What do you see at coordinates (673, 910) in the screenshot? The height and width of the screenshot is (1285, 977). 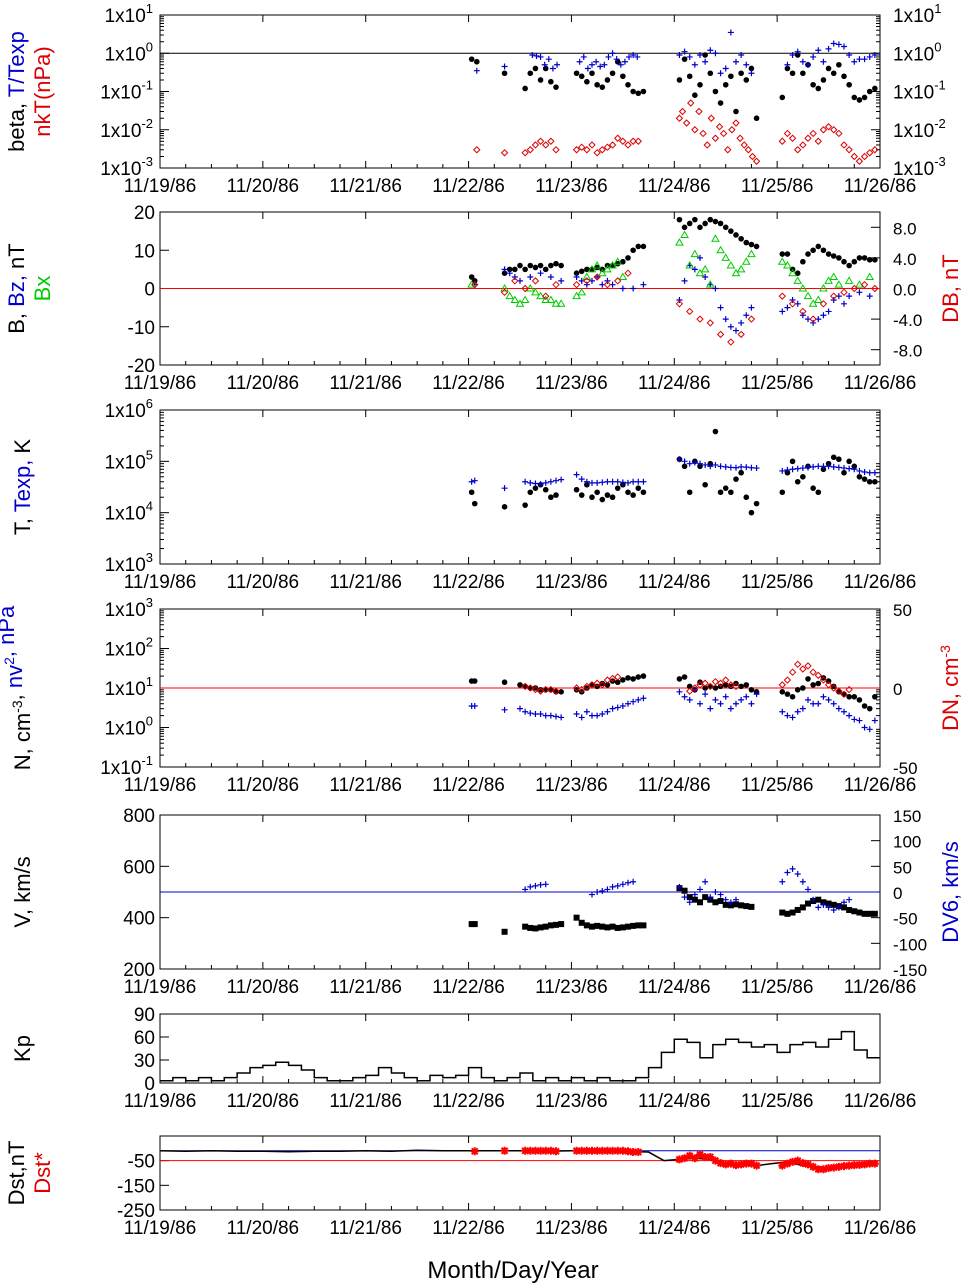 I see `series-square` at bounding box center [673, 910].